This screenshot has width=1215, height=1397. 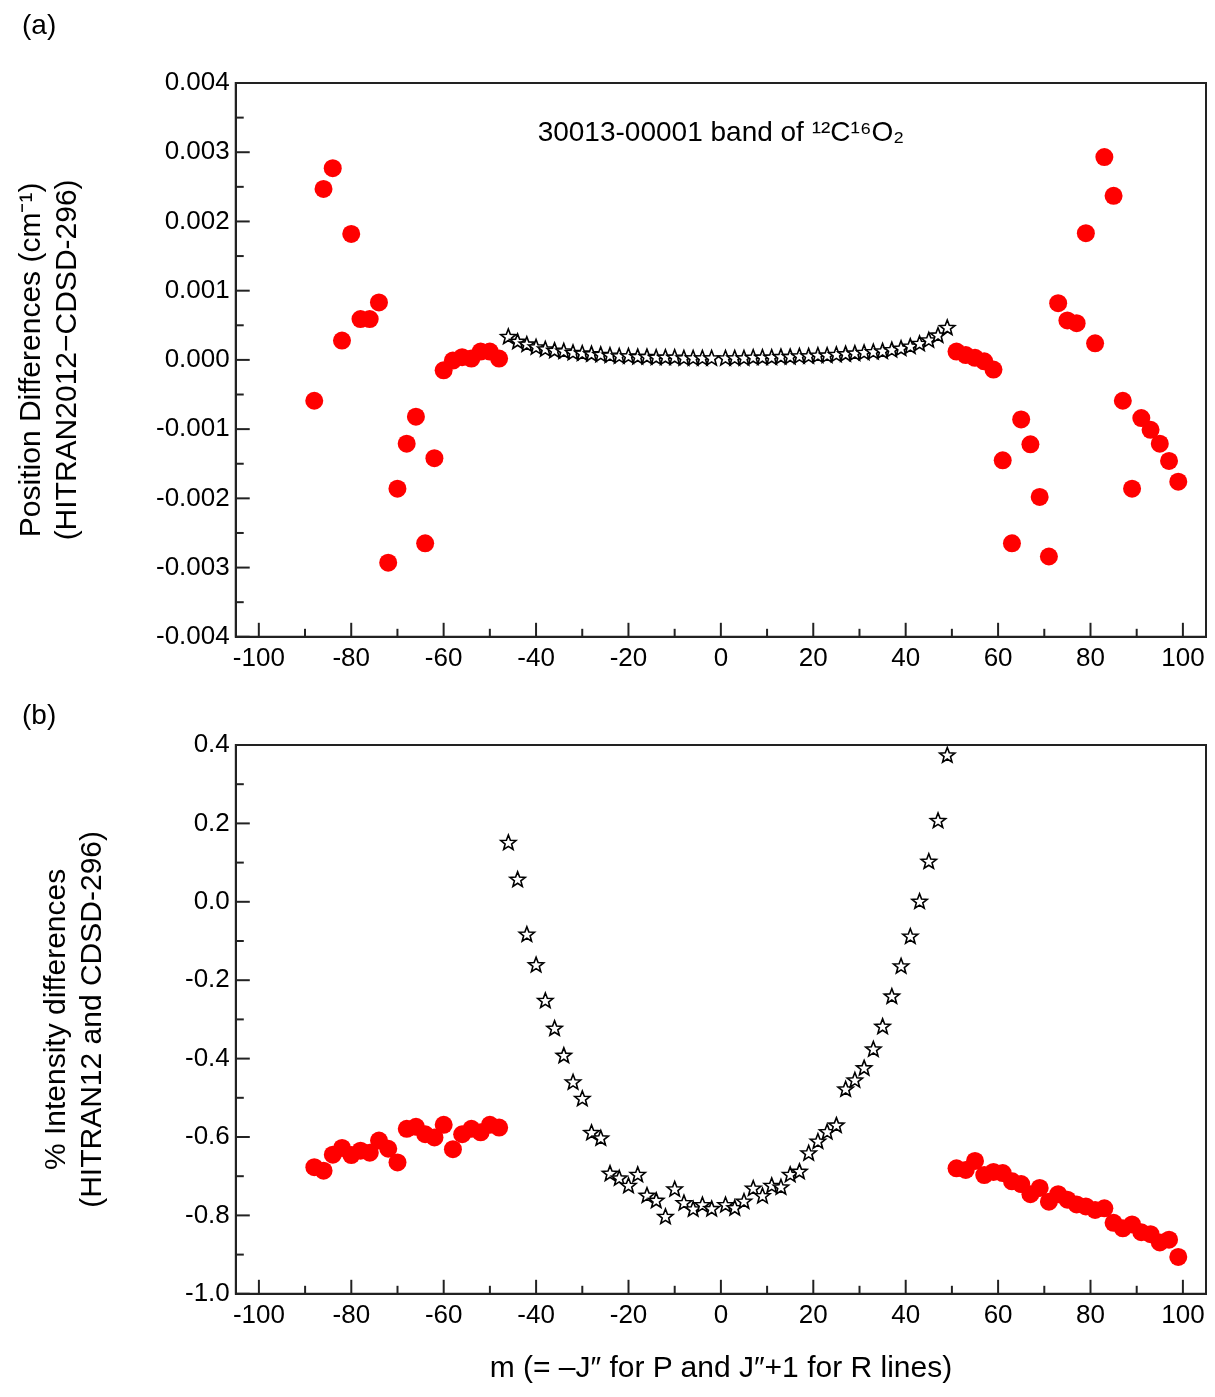 What do you see at coordinates (813, 656) in the screenshot?
I see `x-tick-label: 20` at bounding box center [813, 656].